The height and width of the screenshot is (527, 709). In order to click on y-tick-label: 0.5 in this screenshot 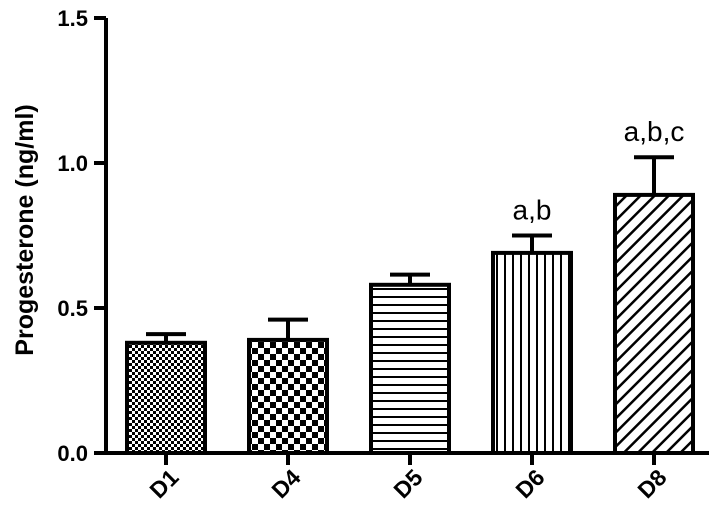, I will do `click(72, 308)`.